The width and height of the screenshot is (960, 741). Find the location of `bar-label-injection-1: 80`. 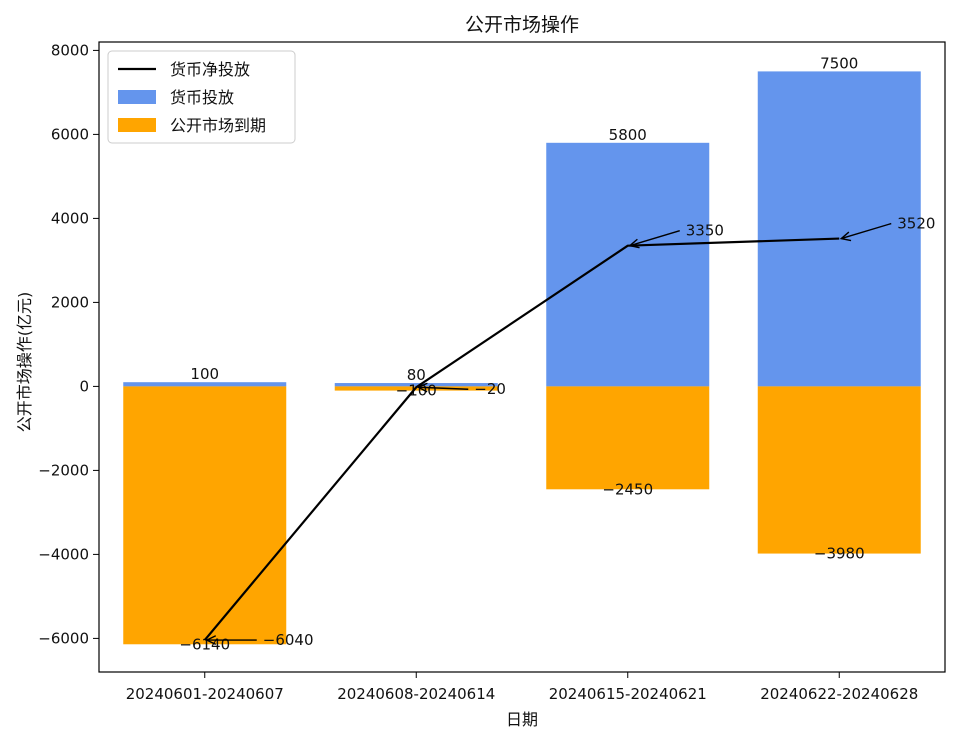

bar-label-injection-1: 80 is located at coordinates (416, 375).